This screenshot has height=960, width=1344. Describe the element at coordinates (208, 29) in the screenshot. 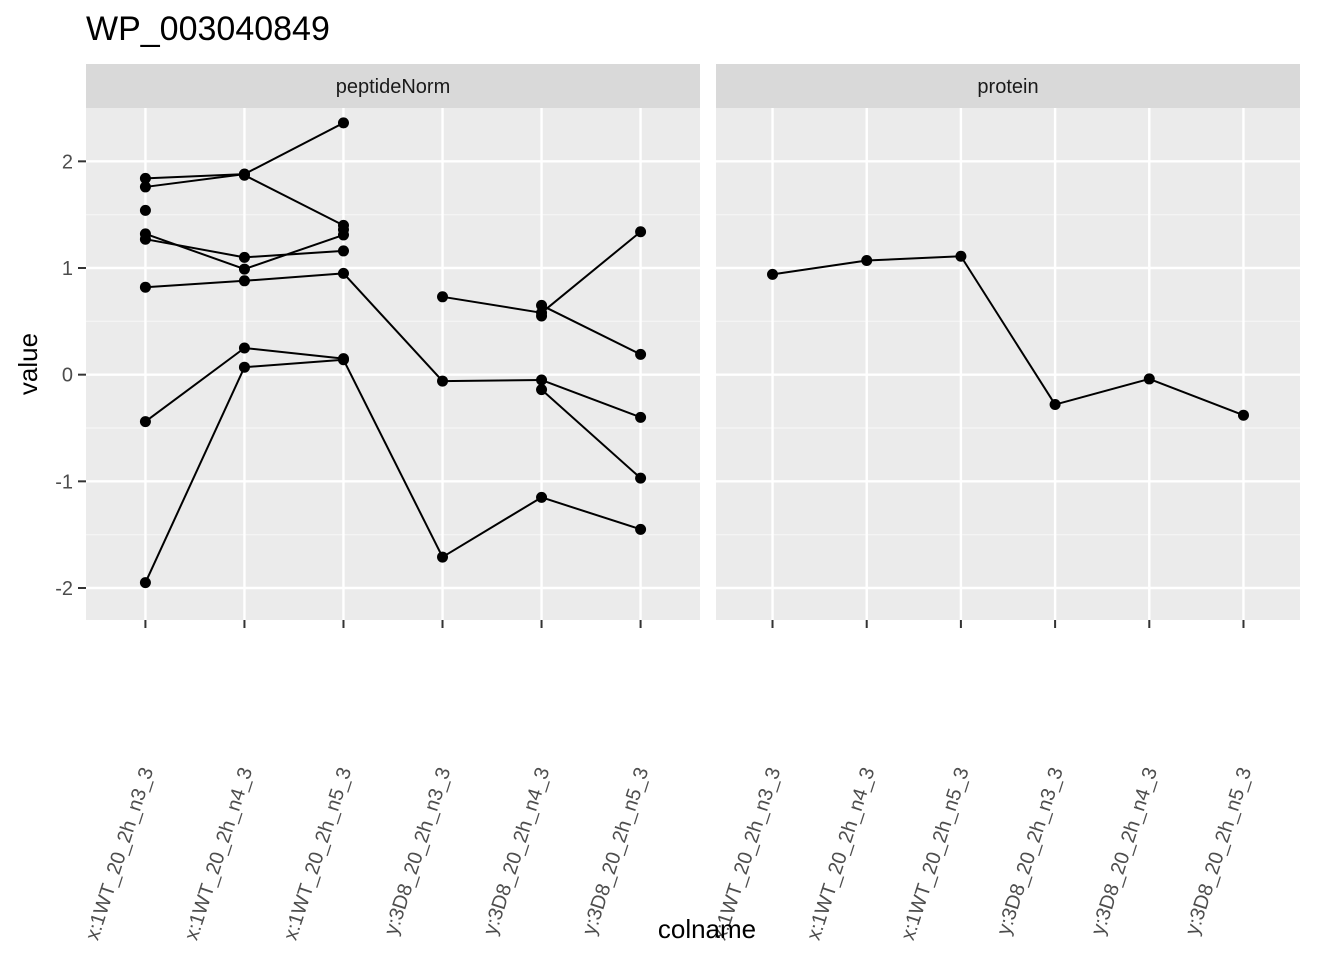

I see `chart-title: WP_003040849` at that location.